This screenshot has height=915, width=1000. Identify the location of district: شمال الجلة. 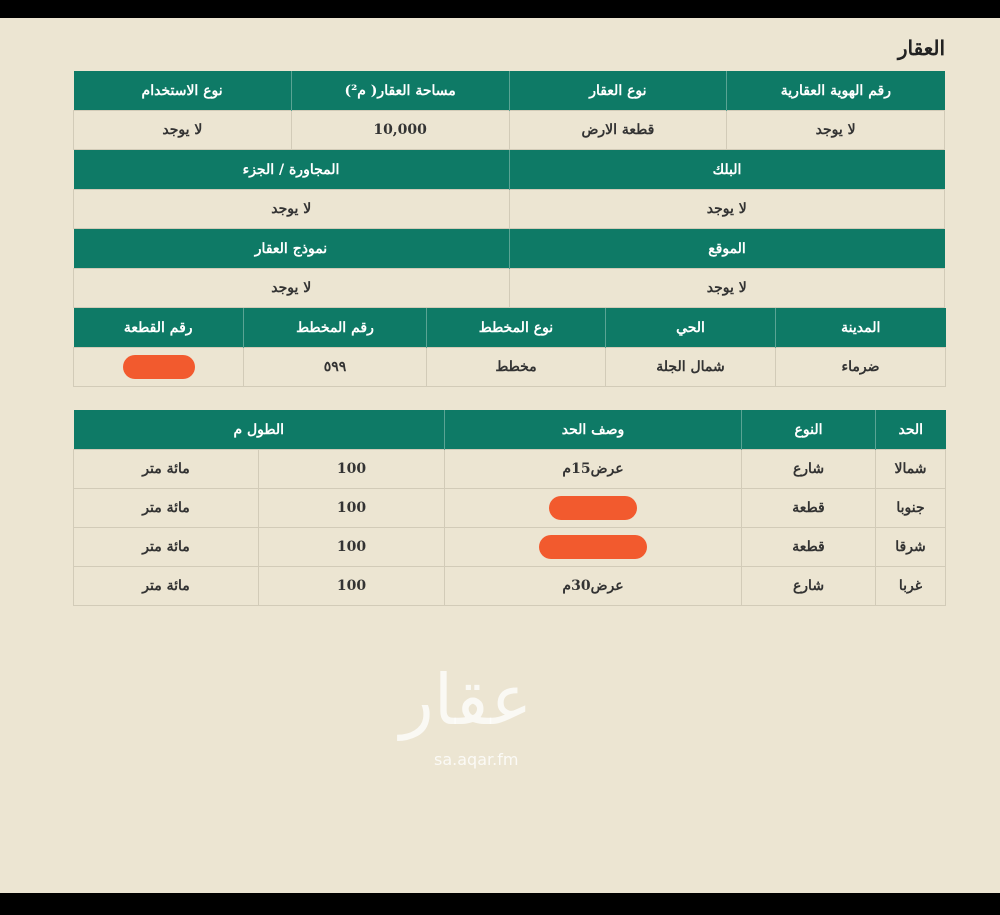
(690, 367).